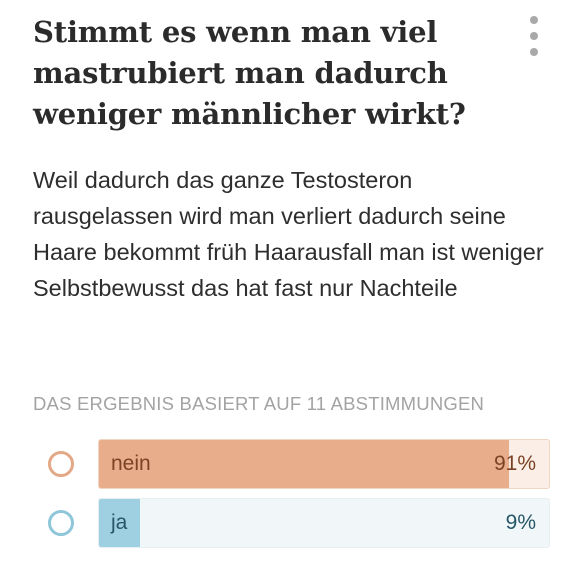 The image size is (582, 578). What do you see at coordinates (514, 463) in the screenshot?
I see `poll-option-percent: 91%` at bounding box center [514, 463].